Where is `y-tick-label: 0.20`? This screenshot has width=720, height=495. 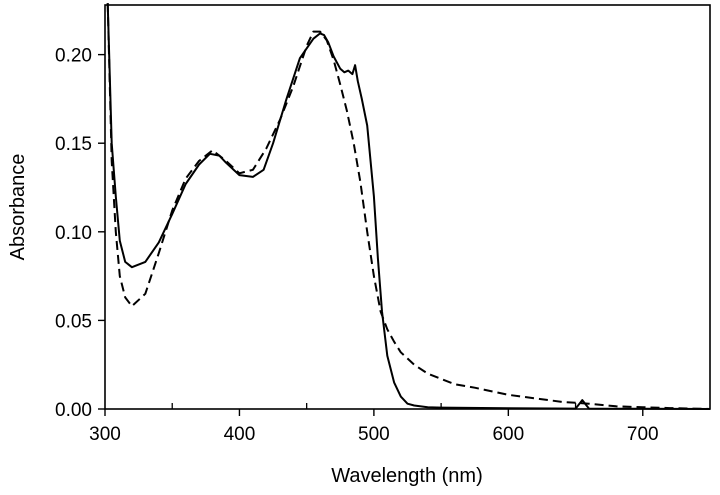 y-tick-label: 0.20 is located at coordinates (73, 56).